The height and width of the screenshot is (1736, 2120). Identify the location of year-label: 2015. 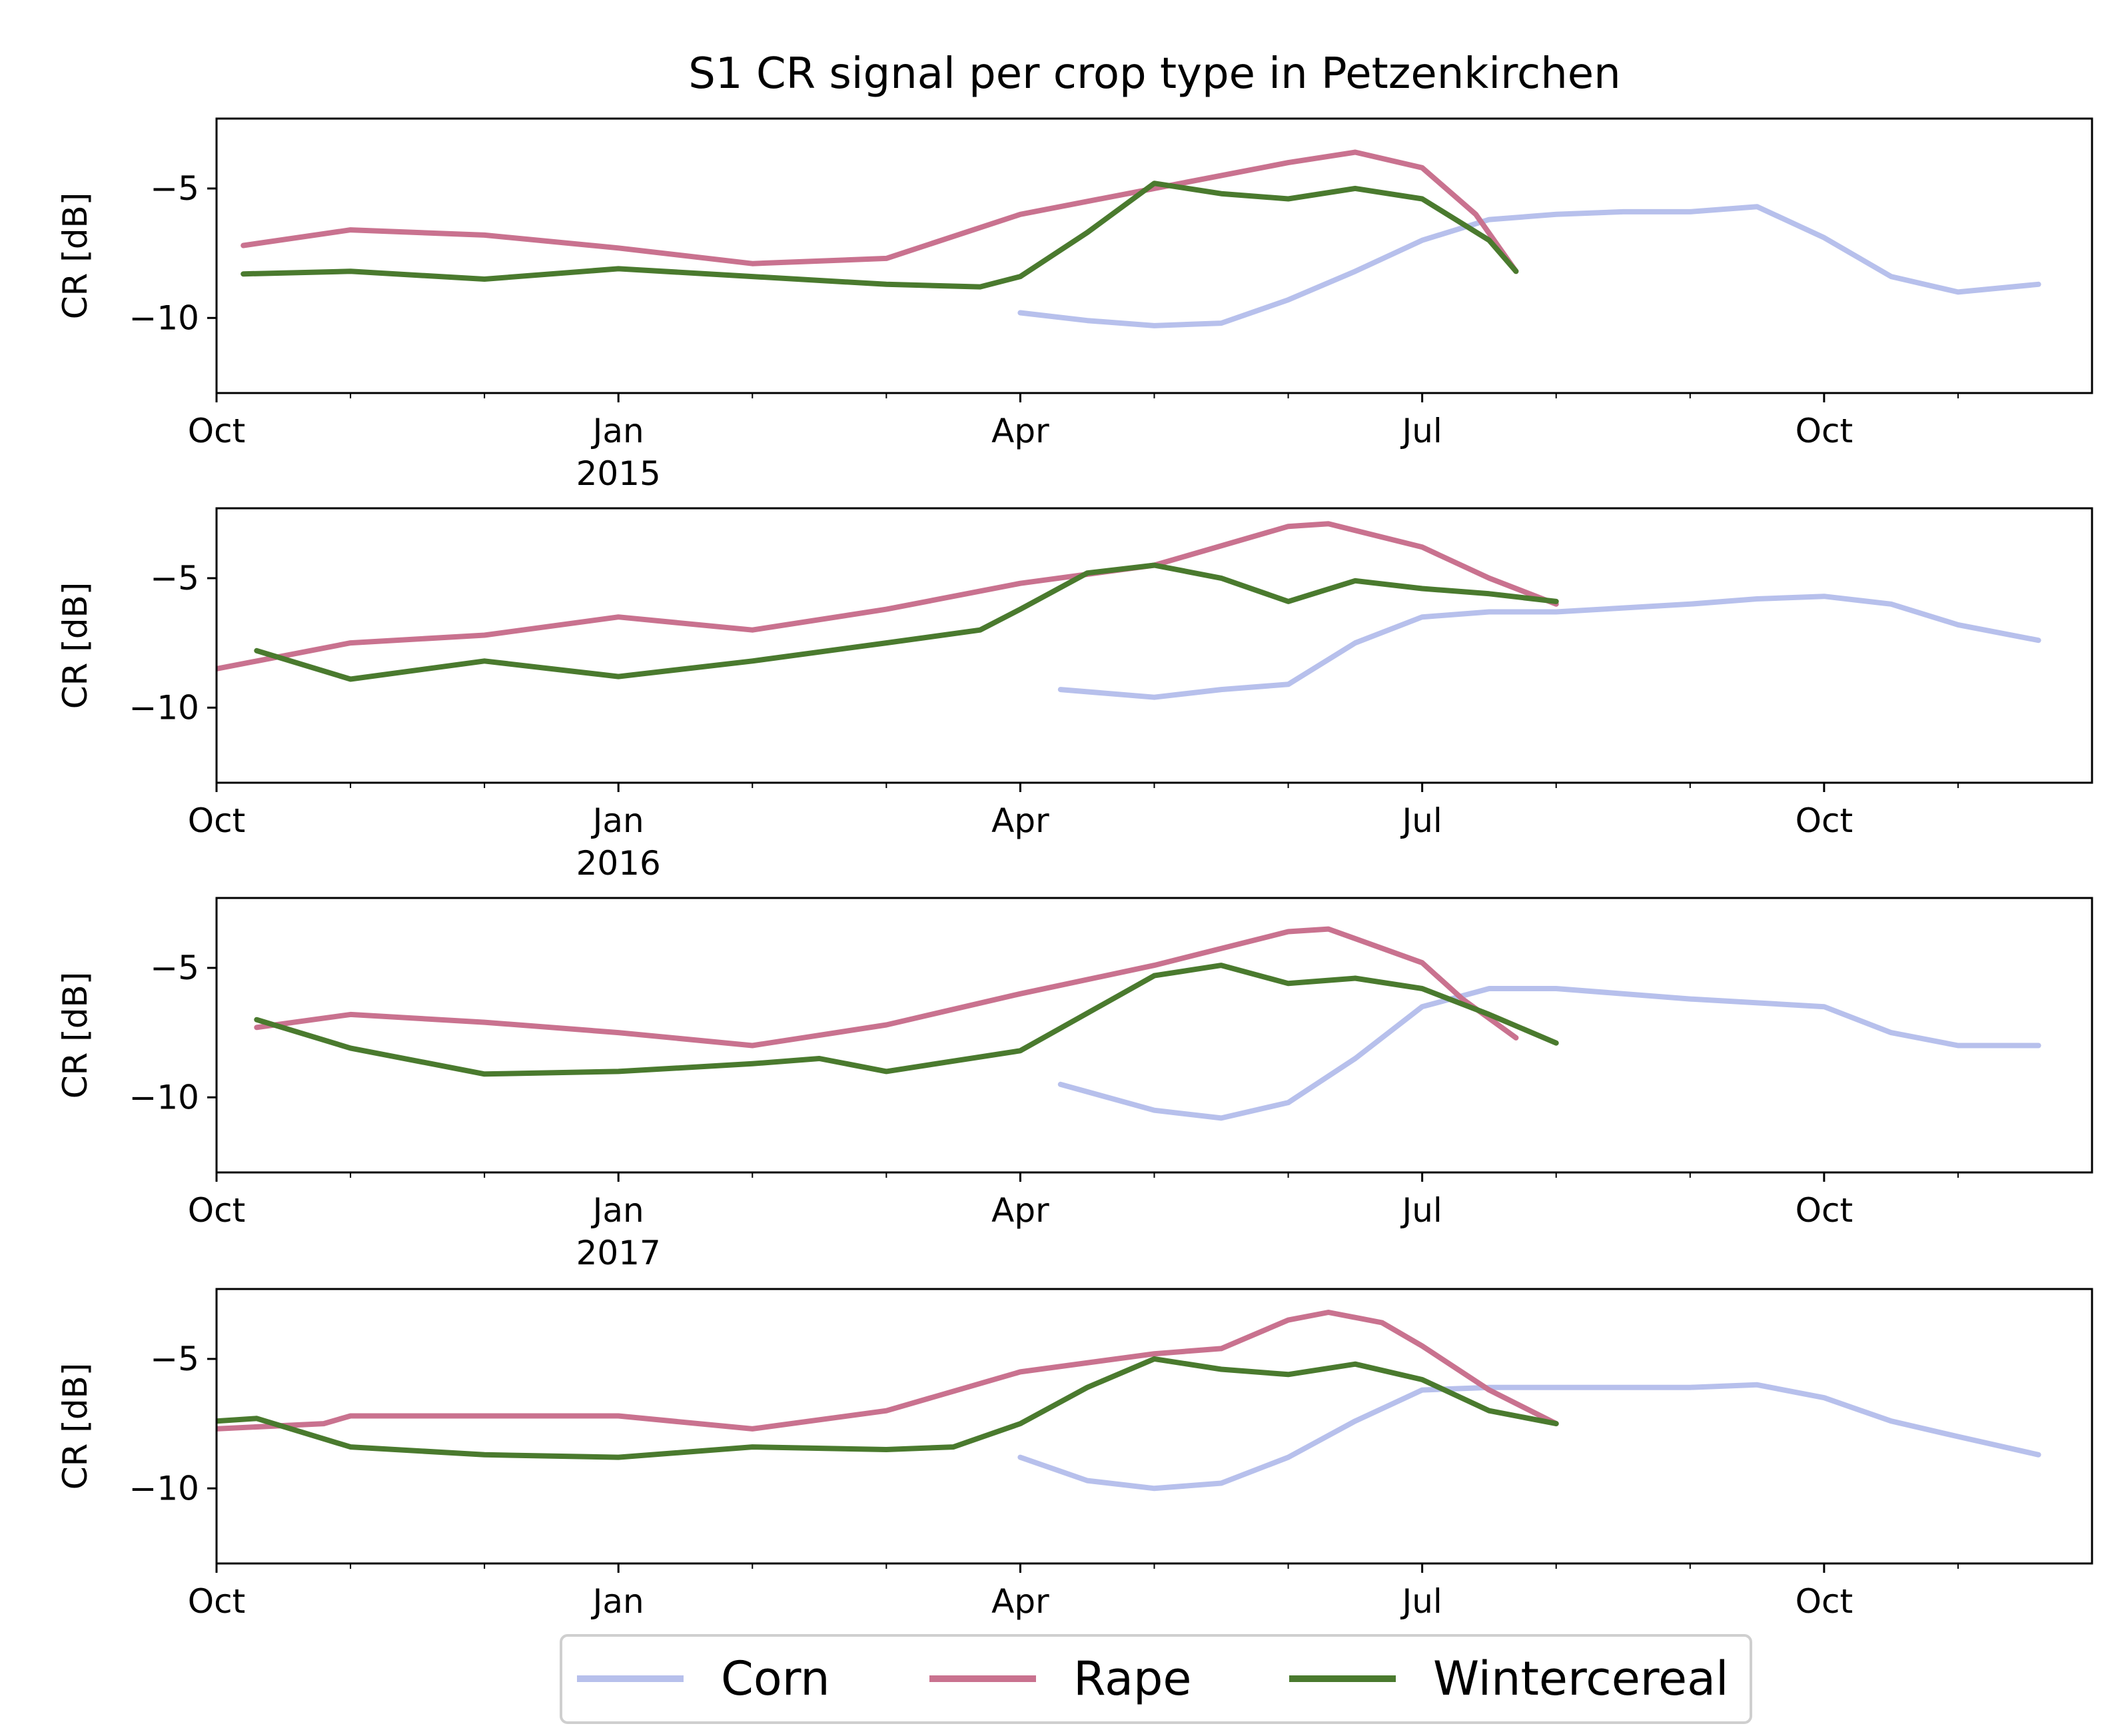
(618, 473).